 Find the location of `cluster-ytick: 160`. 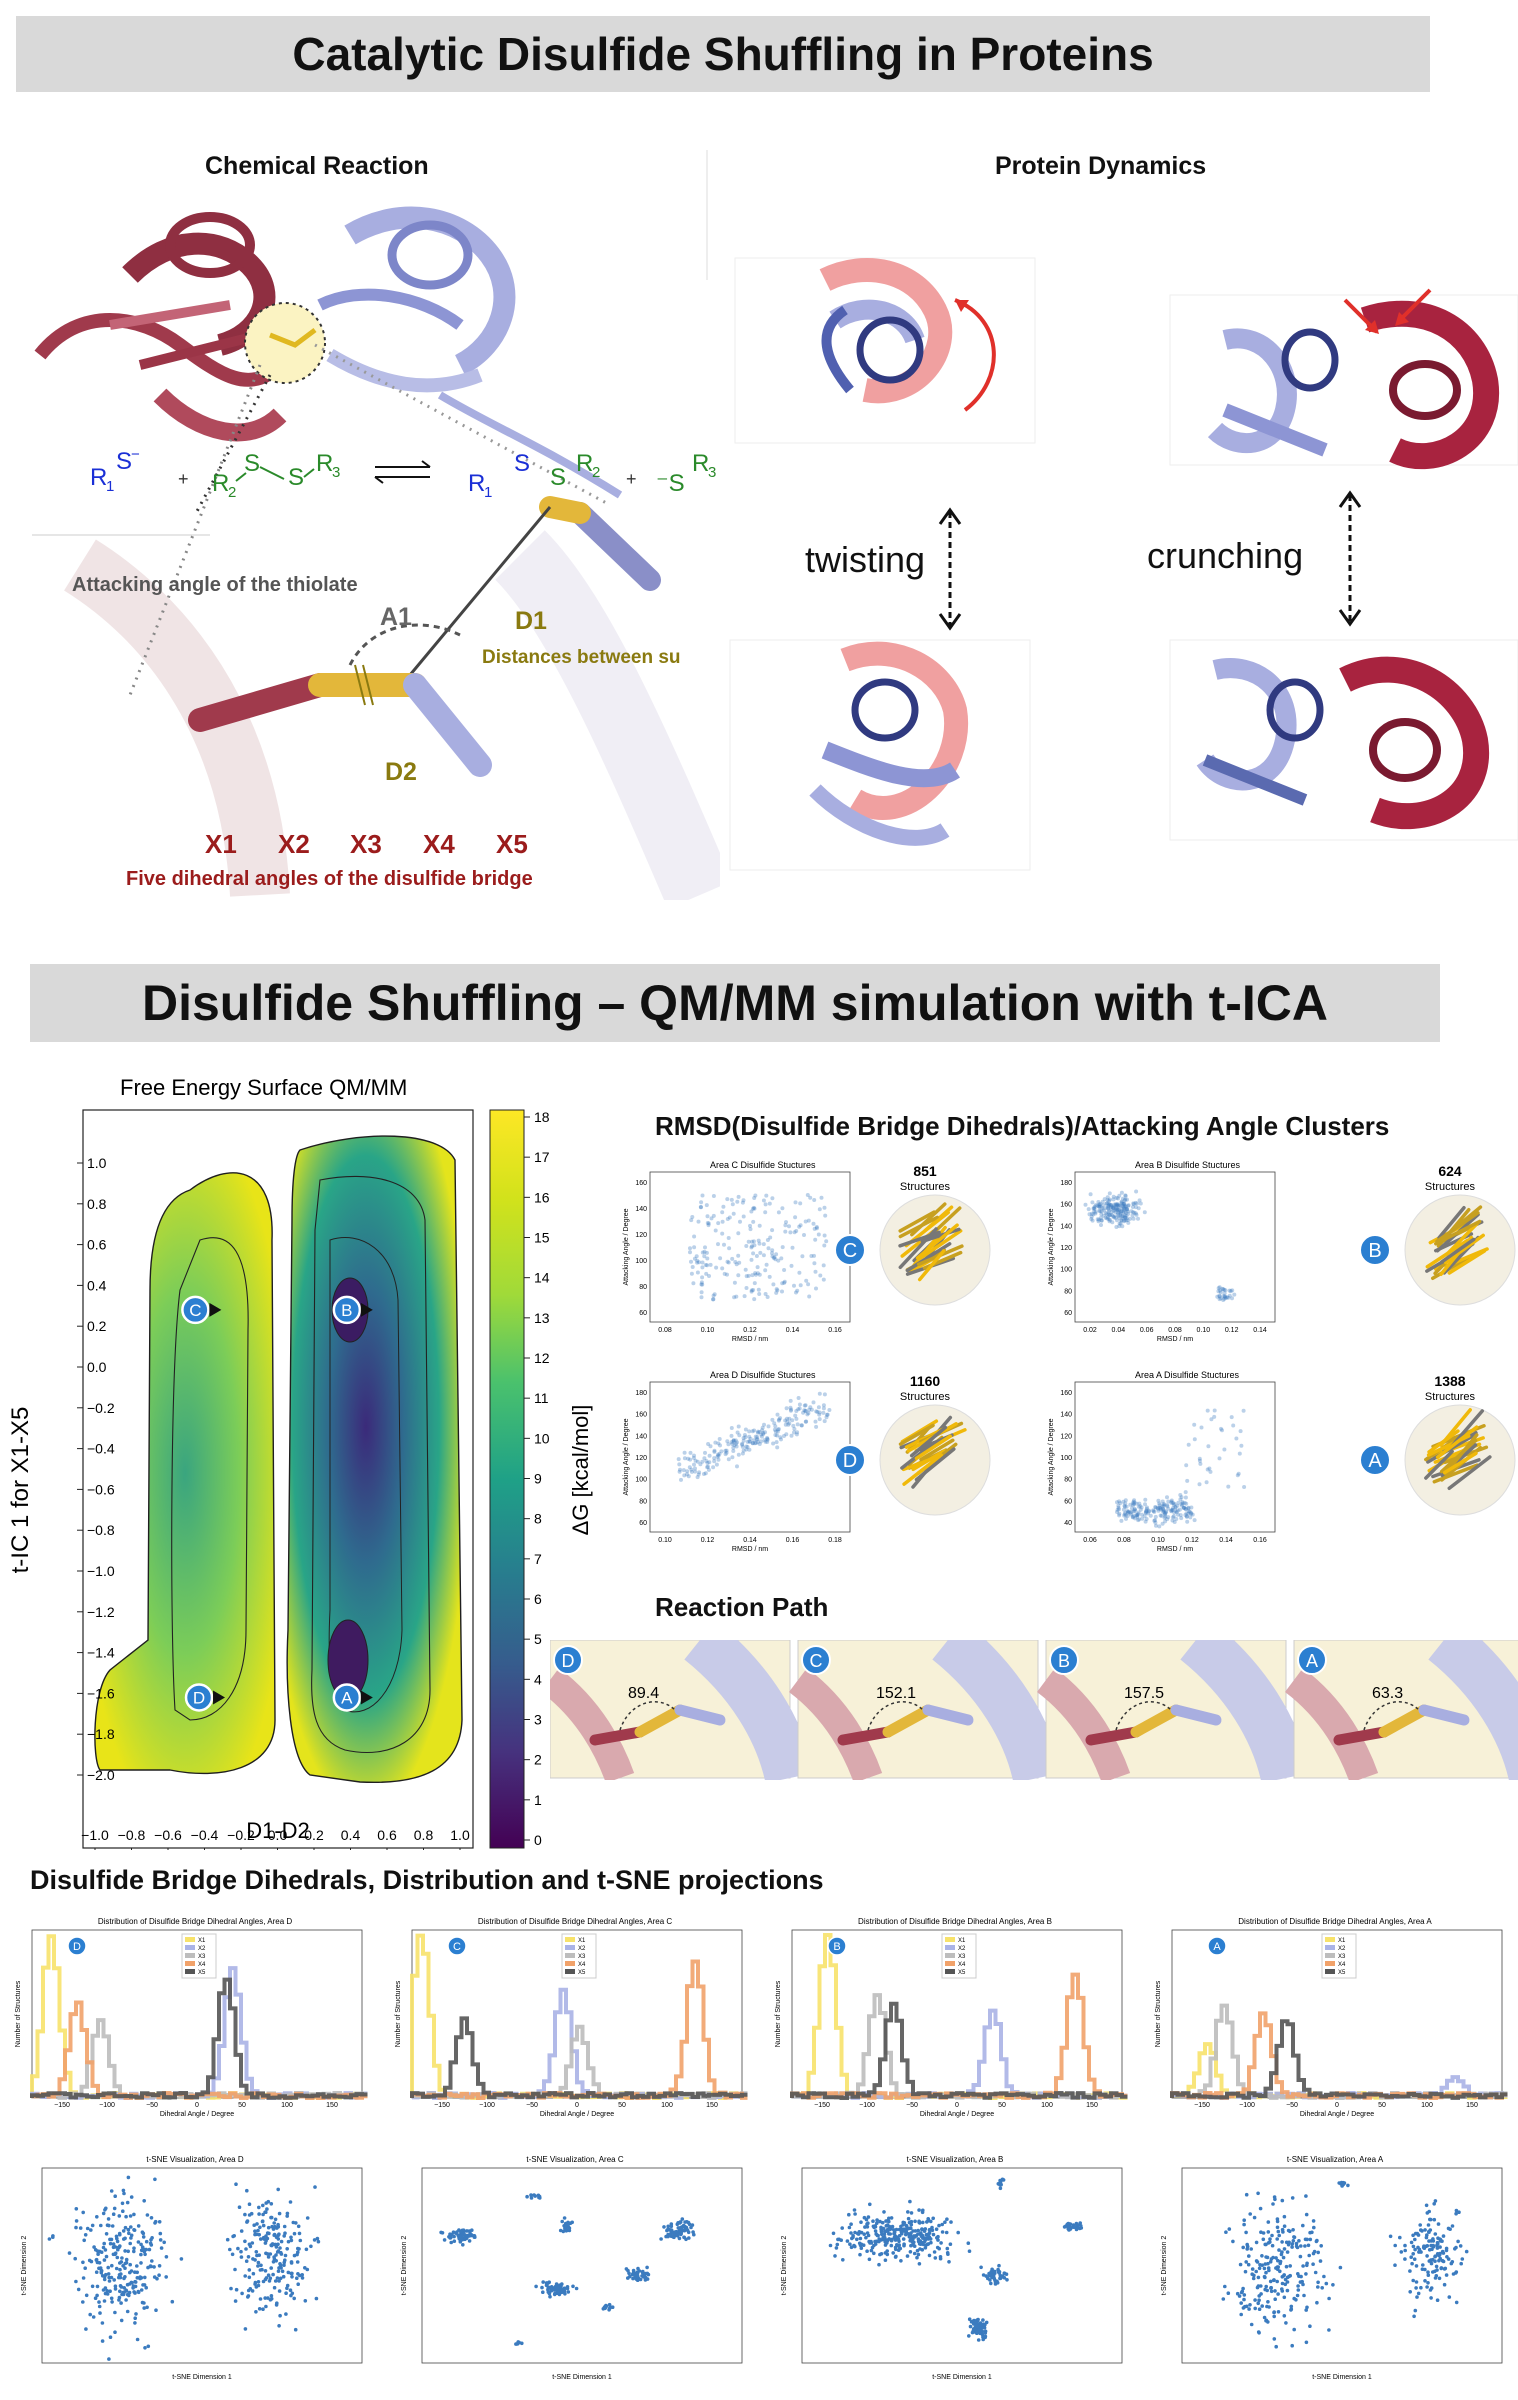

cluster-ytick: 160 is located at coordinates (641, 1183).